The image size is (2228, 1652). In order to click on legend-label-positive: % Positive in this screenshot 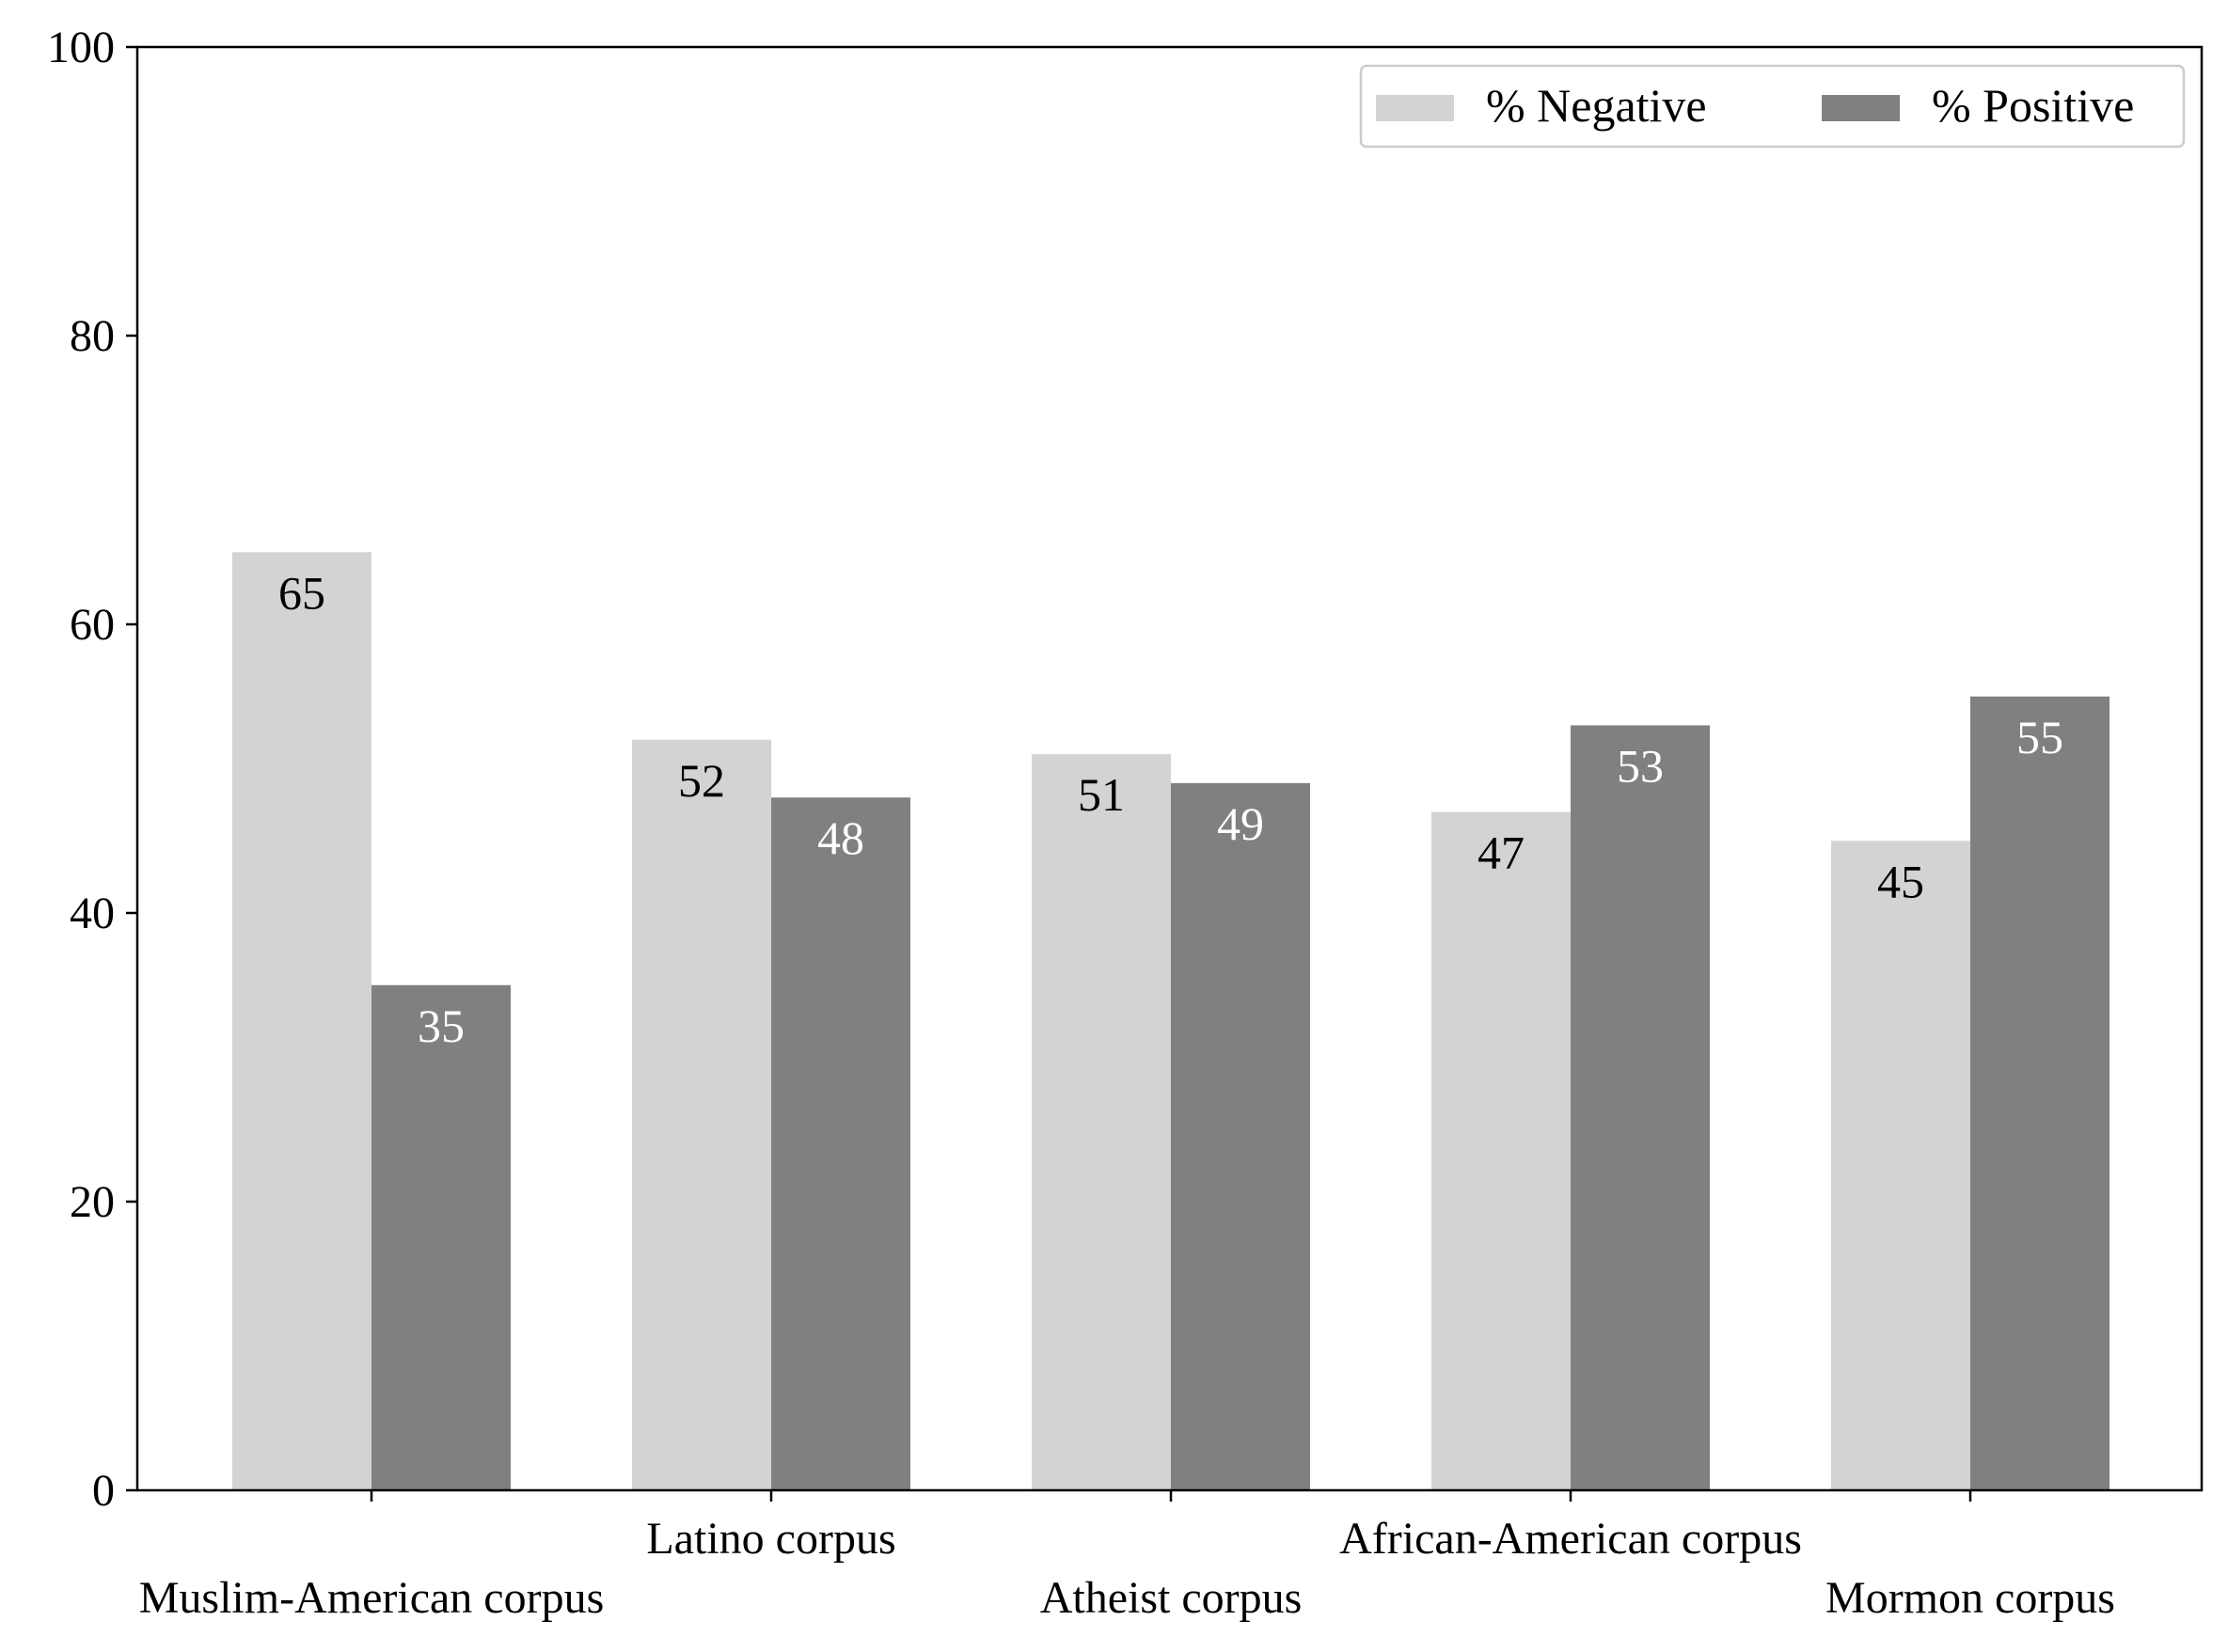, I will do `click(2033, 106)`.